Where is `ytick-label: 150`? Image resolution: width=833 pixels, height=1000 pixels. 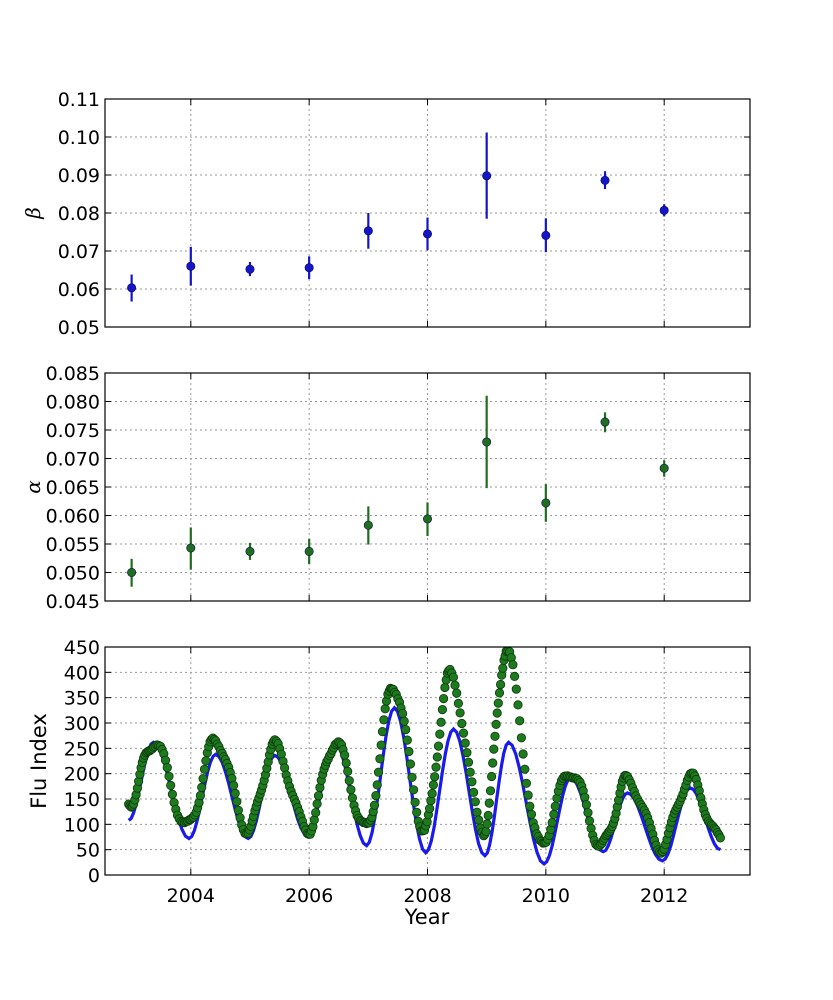 ytick-label: 150 is located at coordinates (82, 800).